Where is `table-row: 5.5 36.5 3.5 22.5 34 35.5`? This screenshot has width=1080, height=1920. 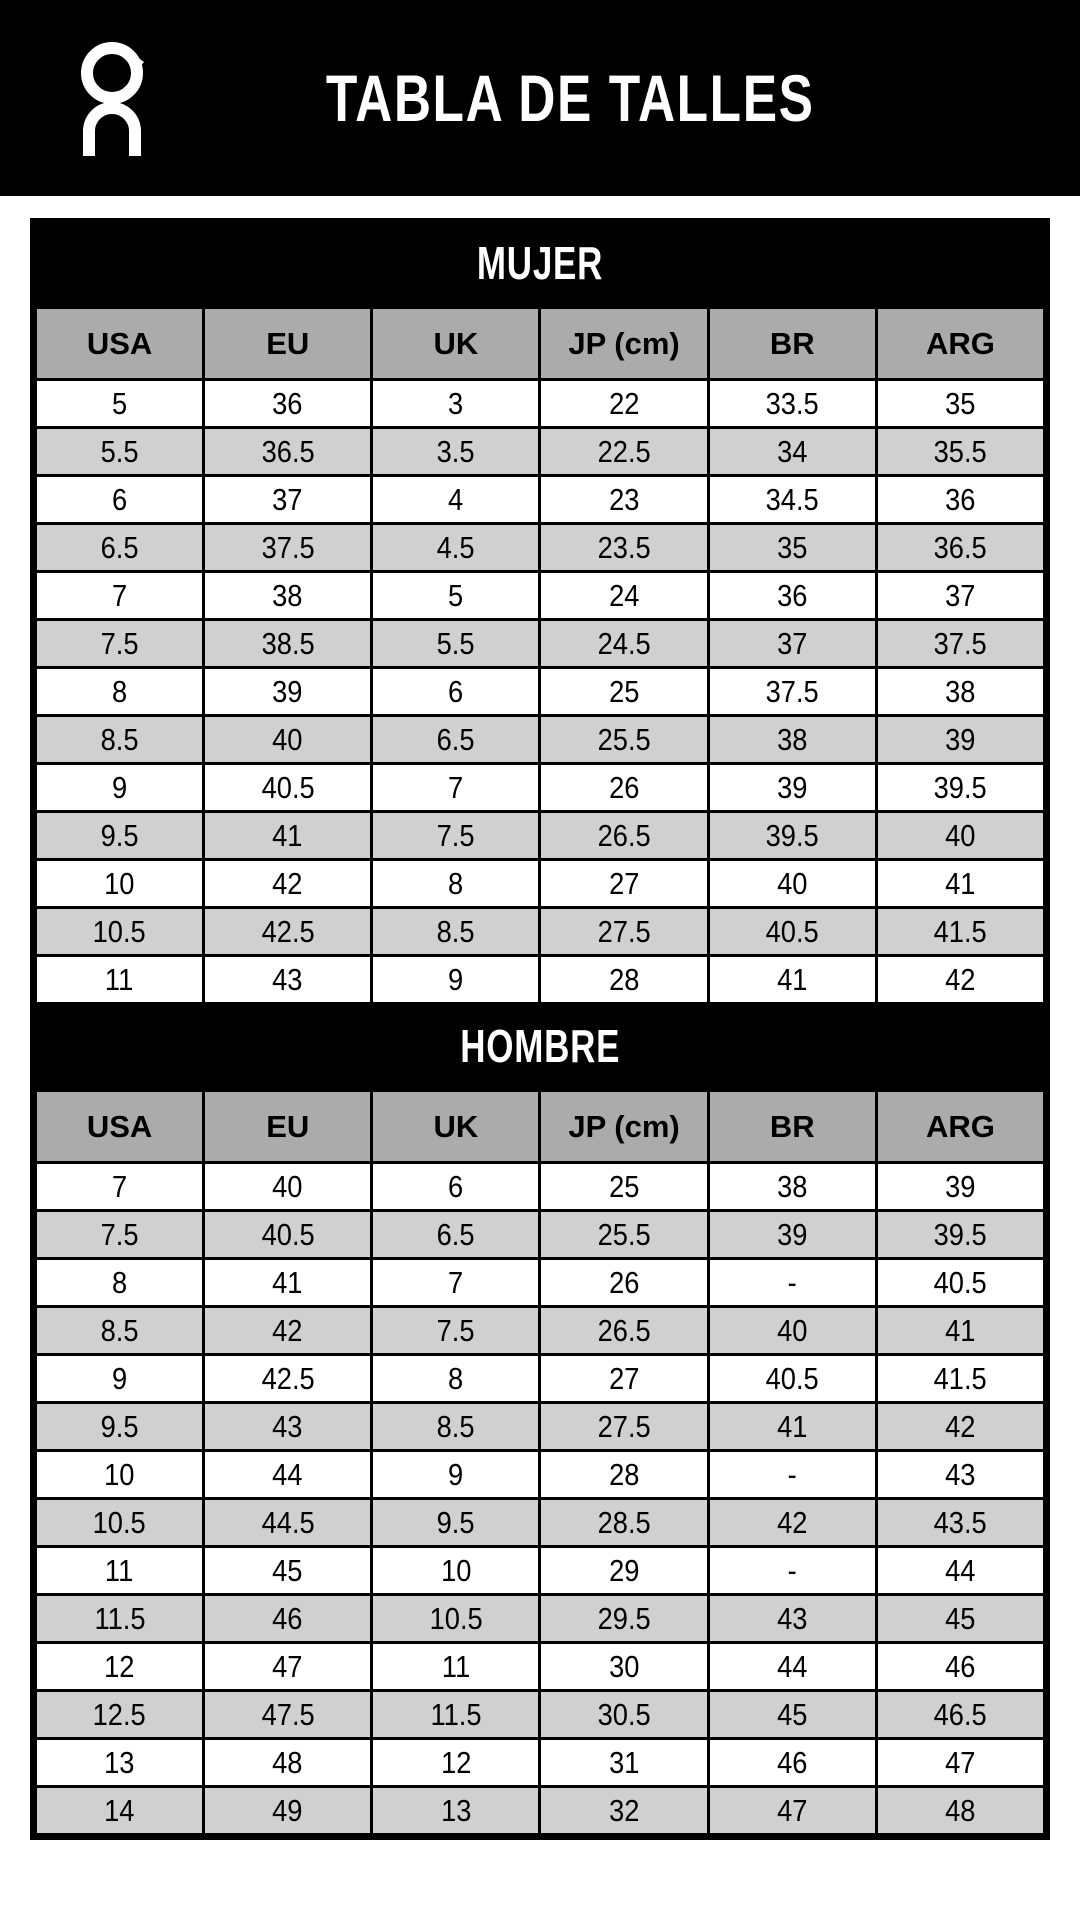
table-row: 5.5 36.5 3.5 22.5 34 35.5 is located at coordinates (540, 451).